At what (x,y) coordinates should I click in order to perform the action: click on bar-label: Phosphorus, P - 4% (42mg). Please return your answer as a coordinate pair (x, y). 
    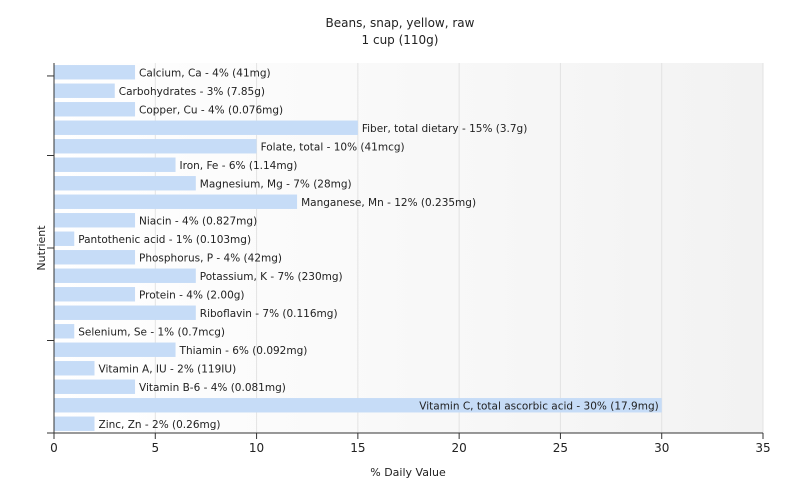
    Looking at the image, I should click on (210, 258).